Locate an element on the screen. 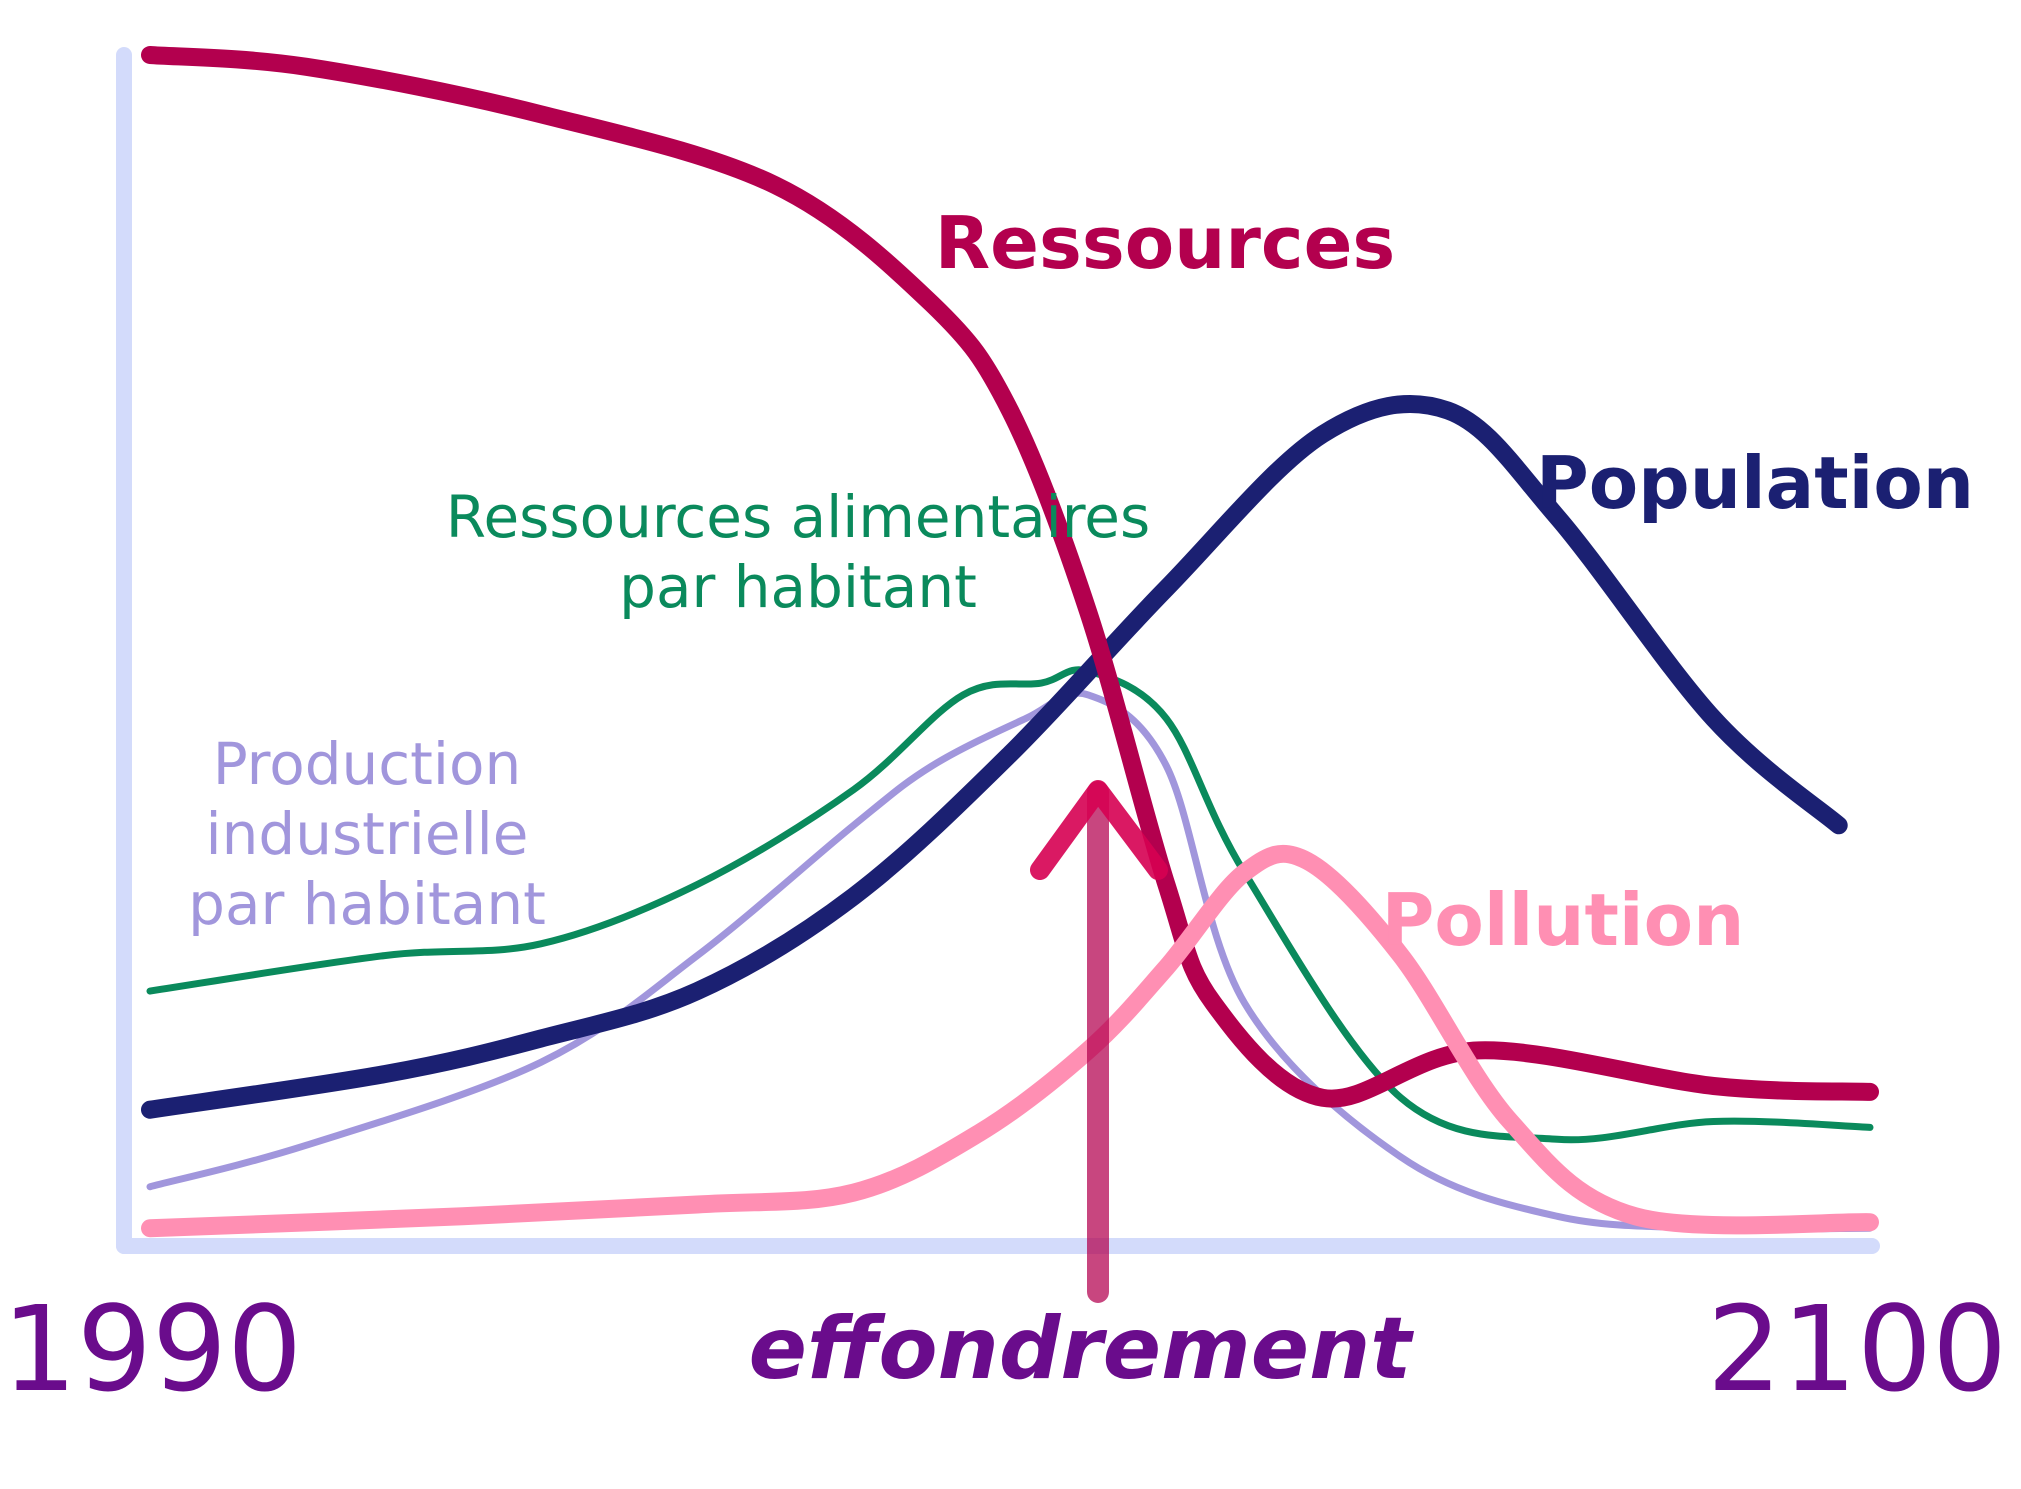  x-tick-label-start: 1990 is located at coordinates (152, 1349).